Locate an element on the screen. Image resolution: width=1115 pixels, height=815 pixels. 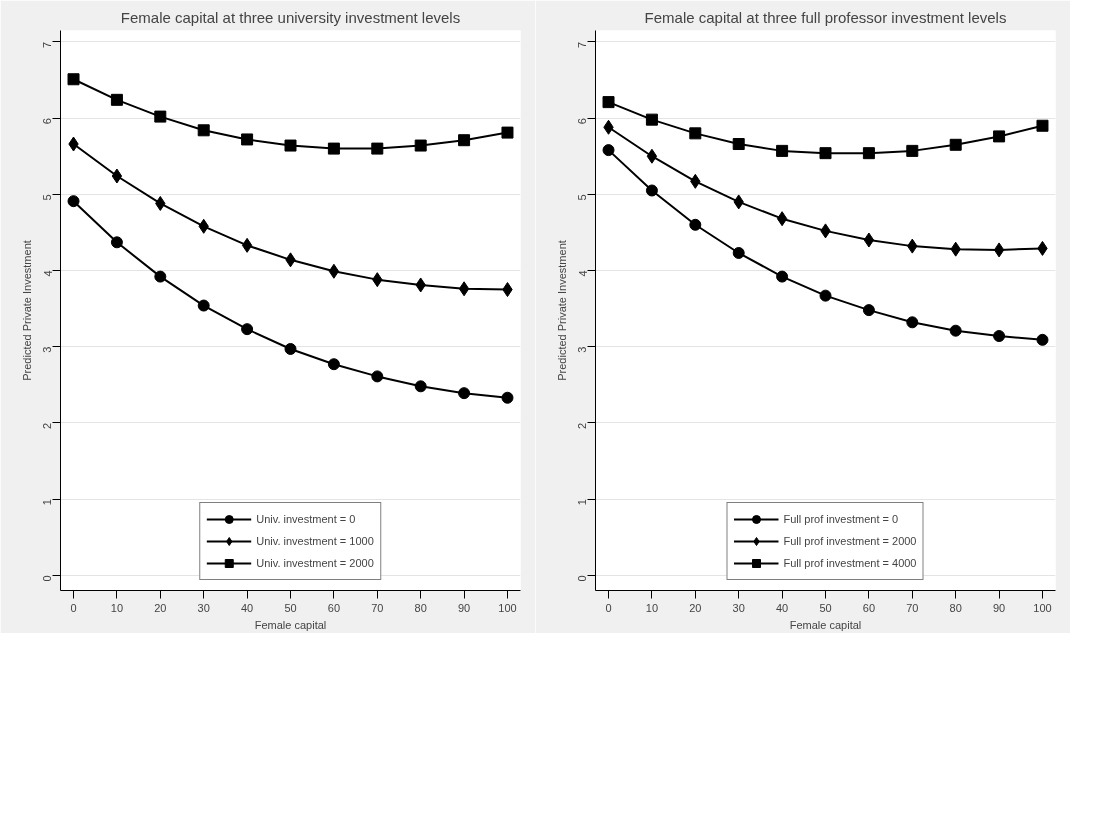
legend-label: Univ. investment = 1000 is located at coordinates (315, 541).